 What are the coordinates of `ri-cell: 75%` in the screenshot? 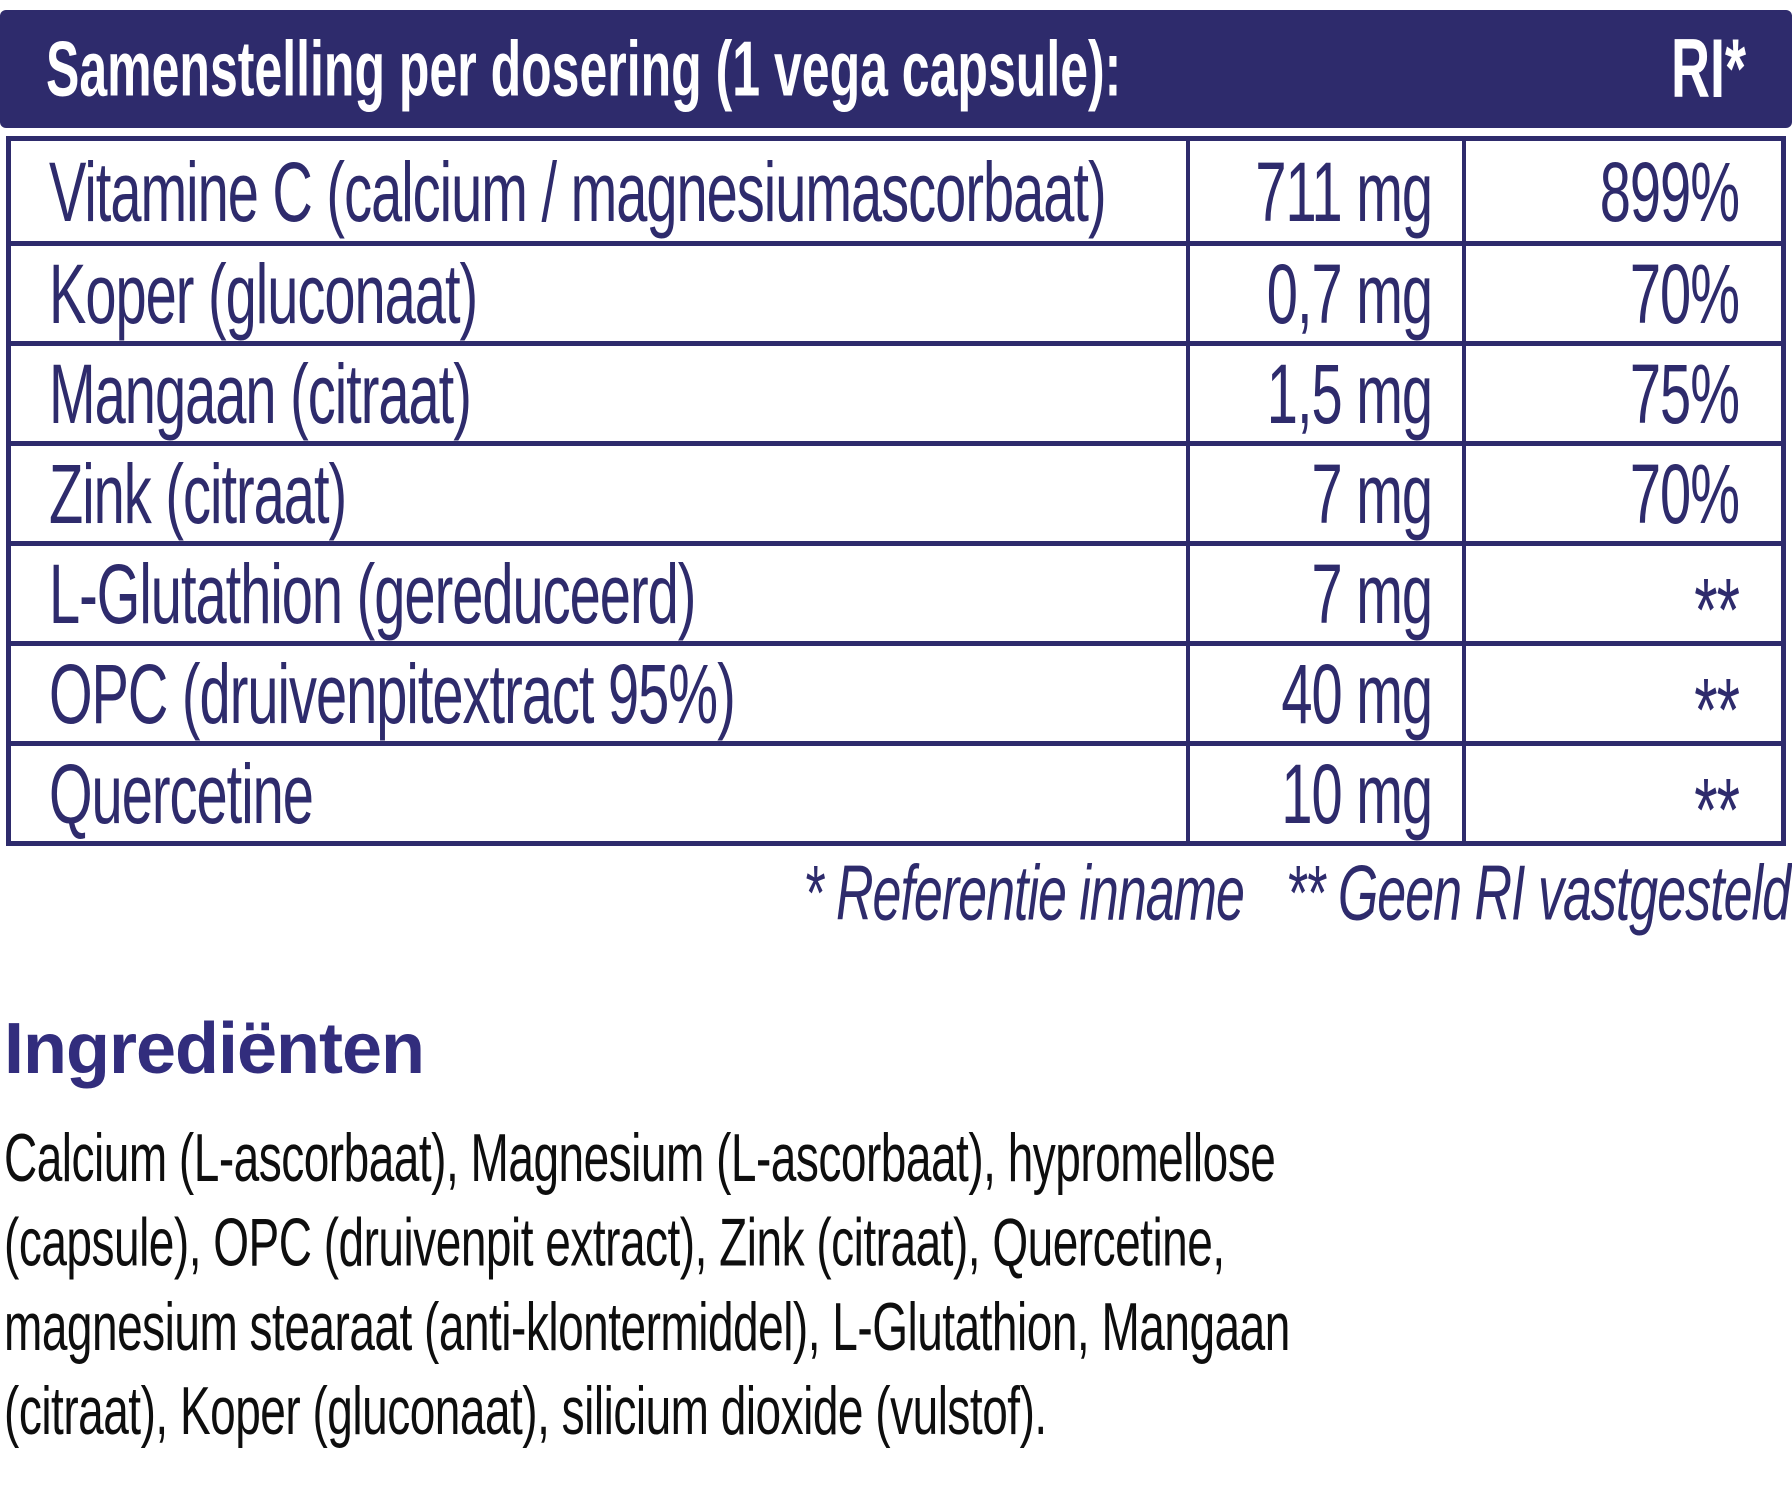 It's located at (1621, 393).